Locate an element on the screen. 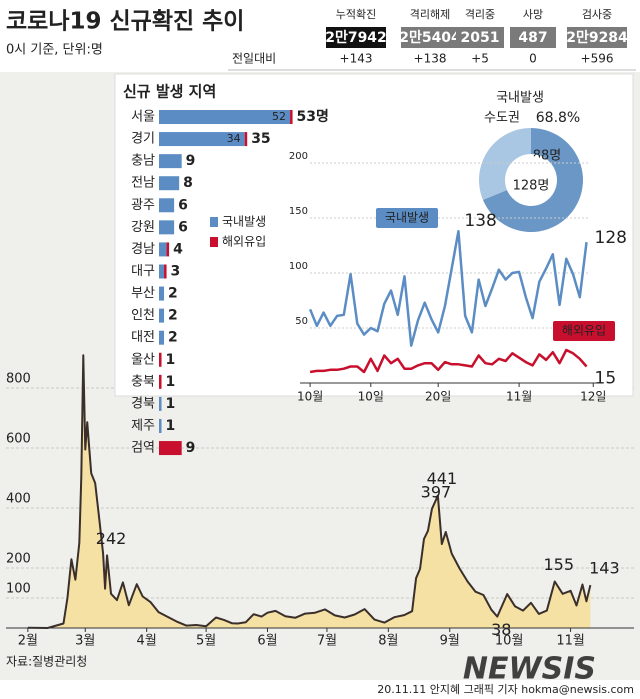 This screenshot has width=640, height=699. pie-center is located at coordinates (531, 180).